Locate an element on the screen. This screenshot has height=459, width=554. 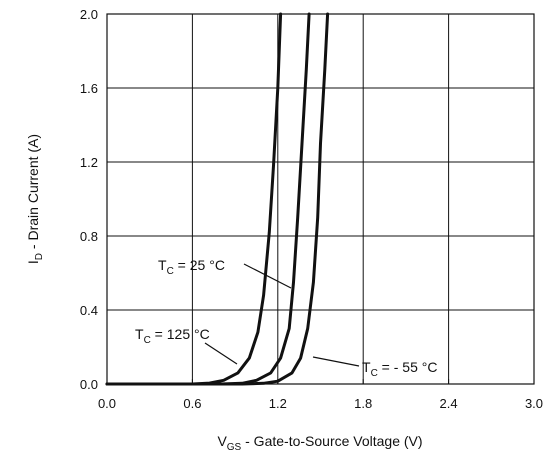
y-axis-ticks: 0.0 0.4 0.8 1.2 1.6 2.0 is located at coordinates (96, 199).